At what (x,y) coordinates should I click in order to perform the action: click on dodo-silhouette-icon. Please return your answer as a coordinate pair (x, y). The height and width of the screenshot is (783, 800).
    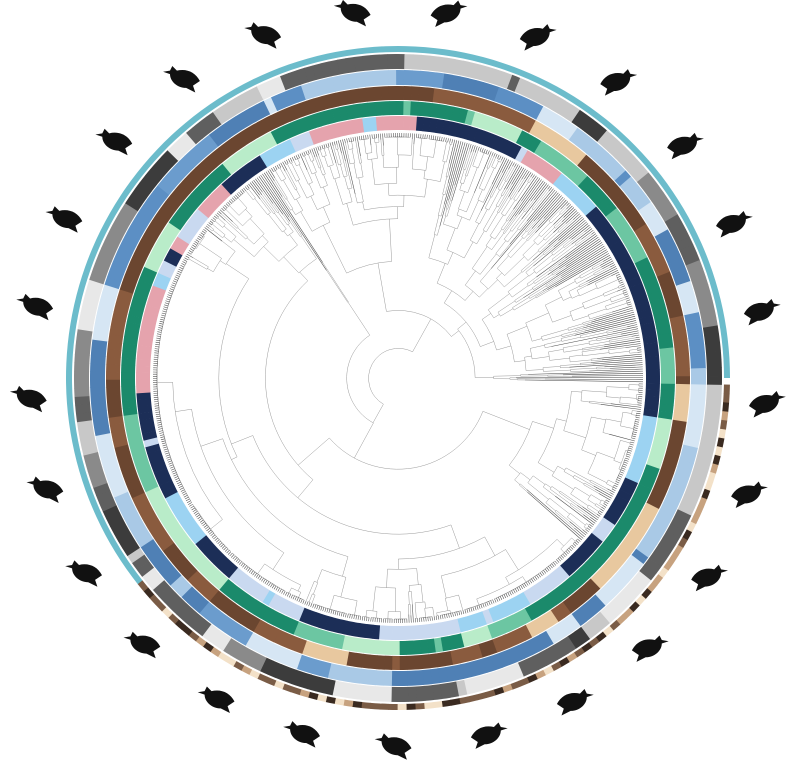
    Looking at the image, I should click on (489, 735).